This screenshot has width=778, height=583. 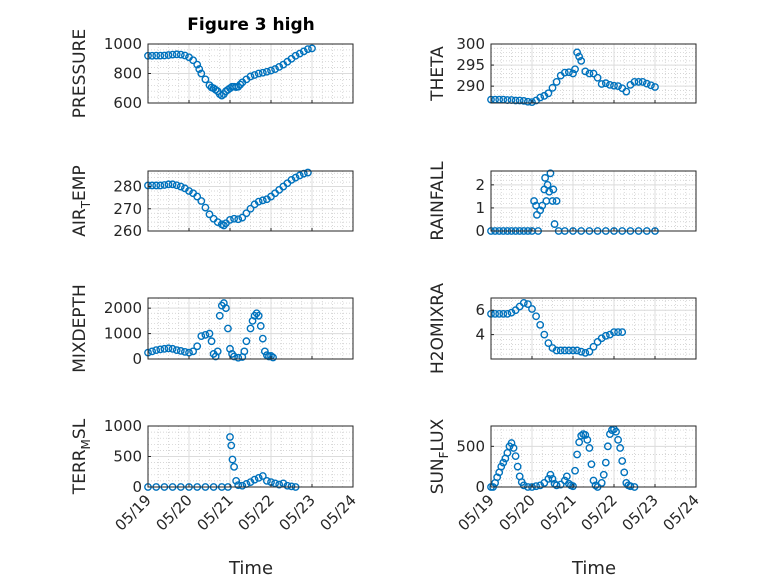 I want to click on x-tick-label: 05/21, so click(x=215, y=512).